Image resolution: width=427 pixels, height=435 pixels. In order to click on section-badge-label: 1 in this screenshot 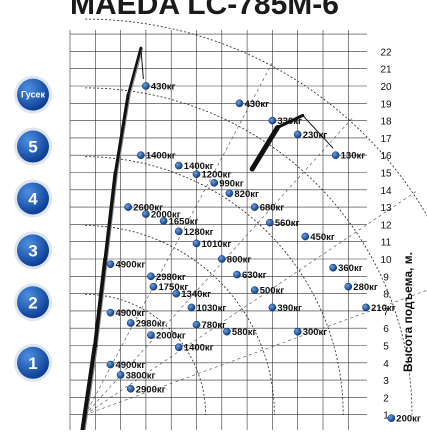, I will do `click(32, 363)`.